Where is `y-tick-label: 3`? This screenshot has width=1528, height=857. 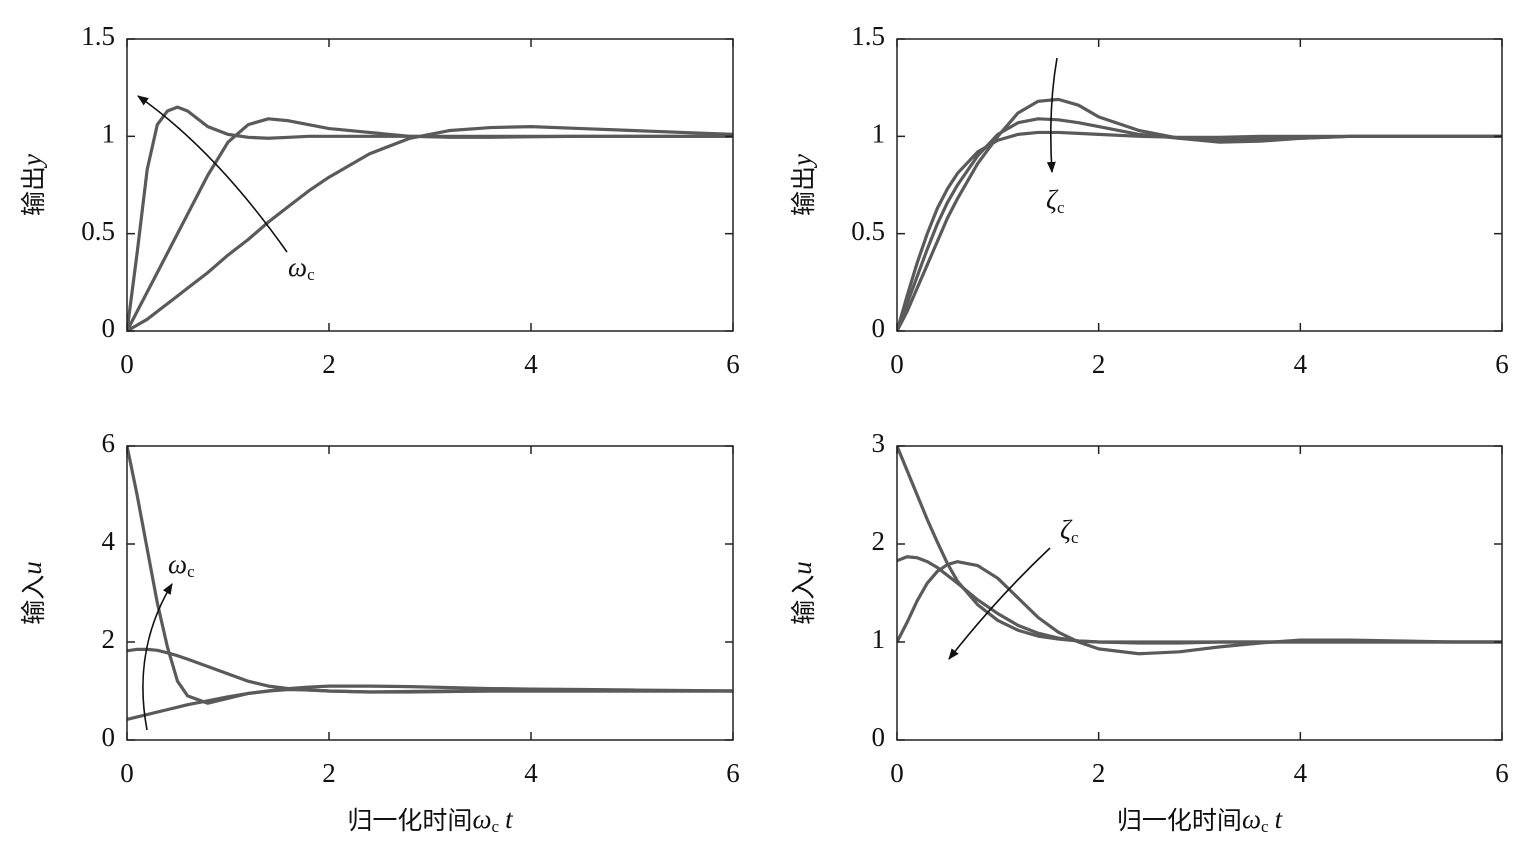
y-tick-label: 3 is located at coordinates (879, 443).